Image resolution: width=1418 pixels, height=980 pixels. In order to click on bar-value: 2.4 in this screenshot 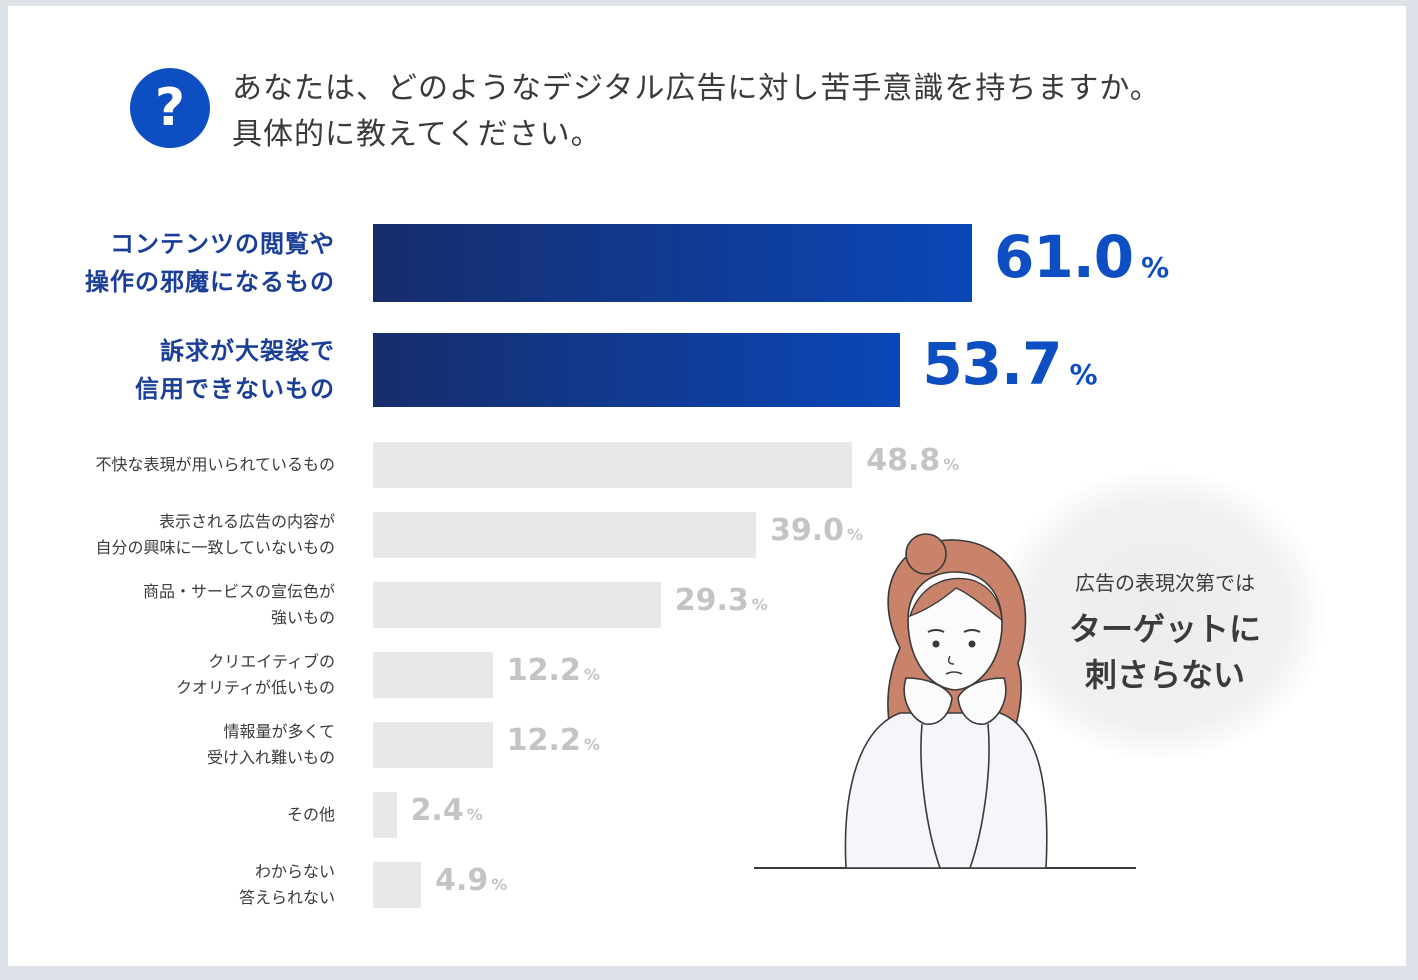, I will do `click(437, 810)`.